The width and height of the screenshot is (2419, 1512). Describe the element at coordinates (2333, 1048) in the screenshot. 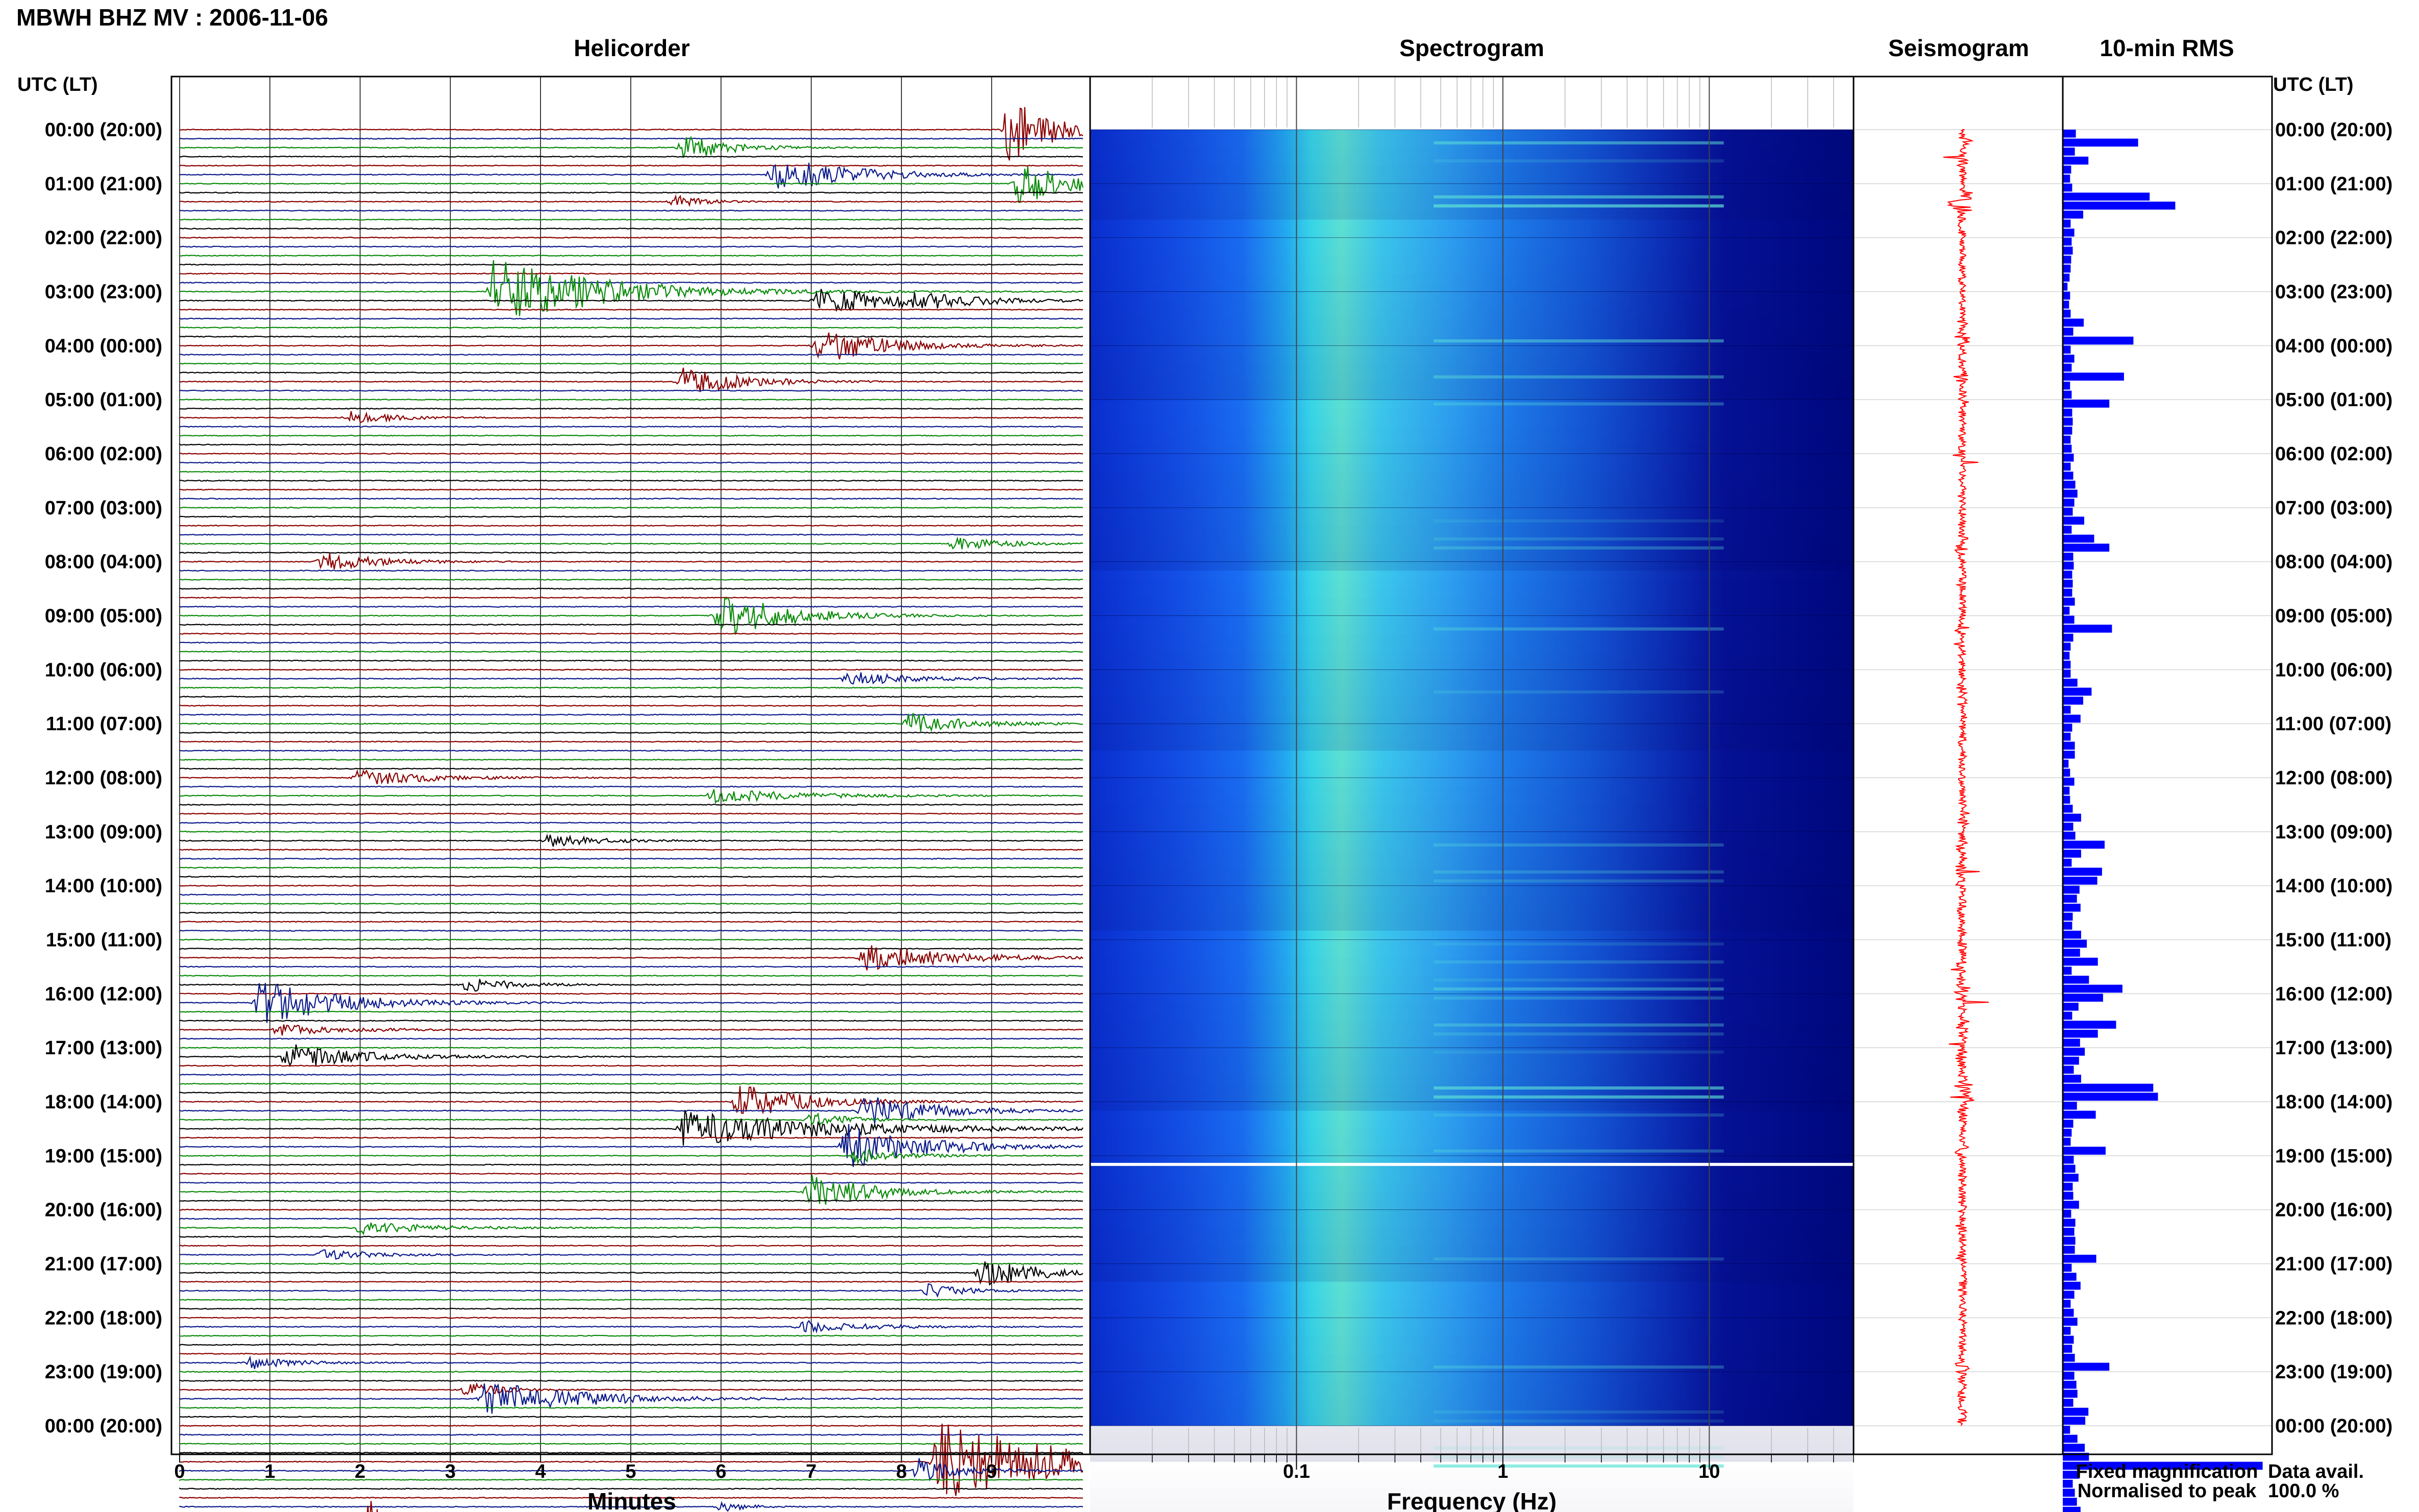

I see `time-tick-label-right: 17:00 (13:00)` at that location.